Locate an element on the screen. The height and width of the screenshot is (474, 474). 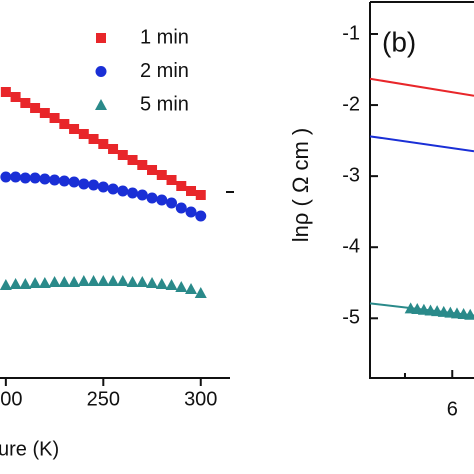
panel-label: (b) is located at coordinates (399, 41).